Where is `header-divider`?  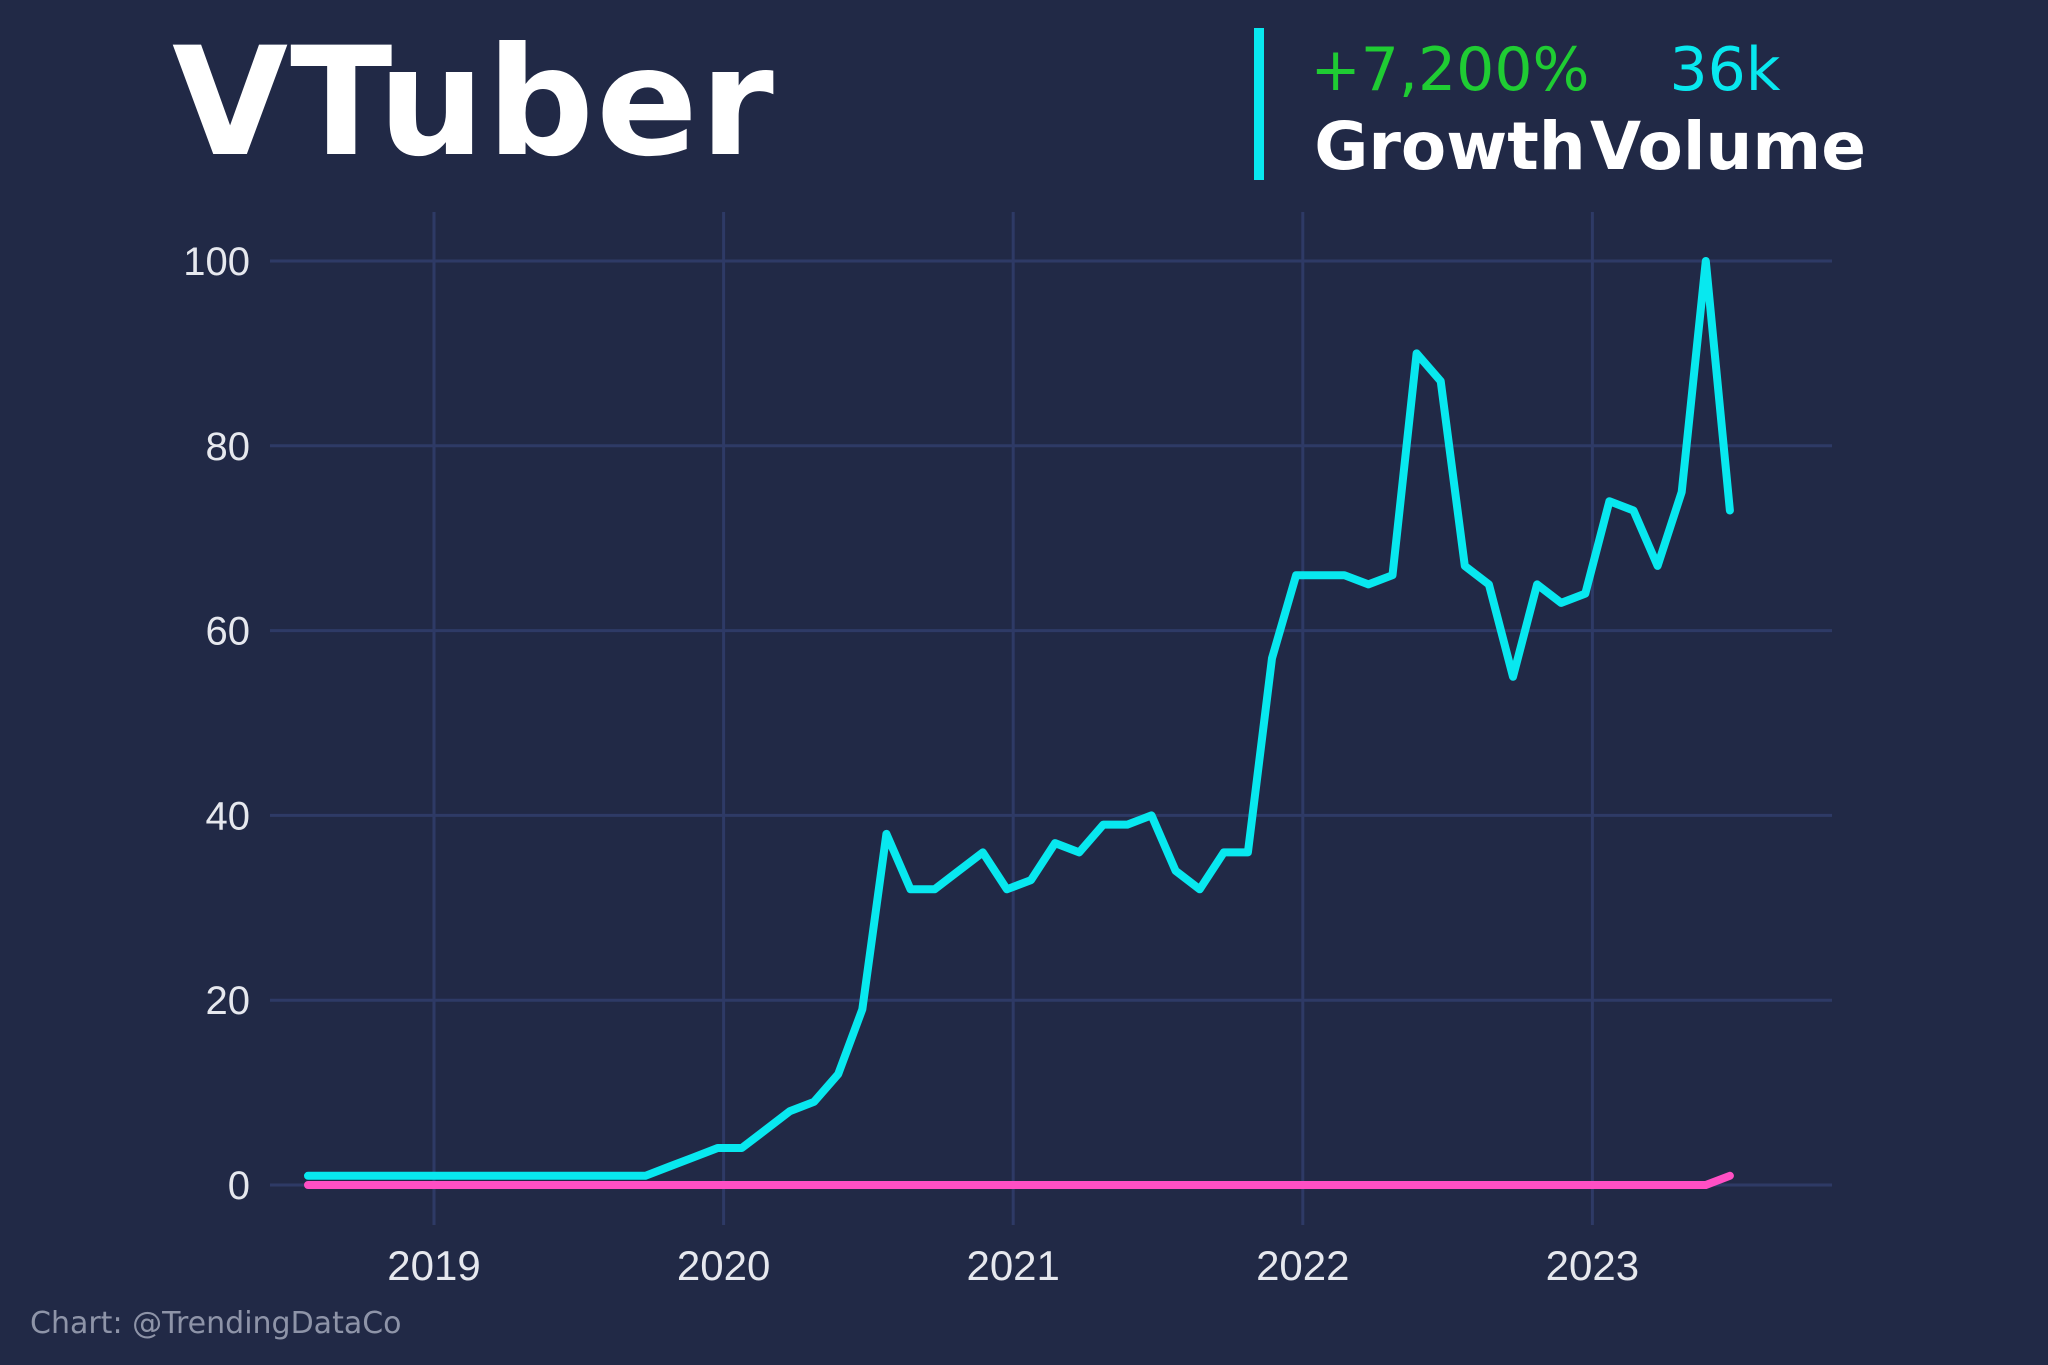 header-divider is located at coordinates (1259, 104).